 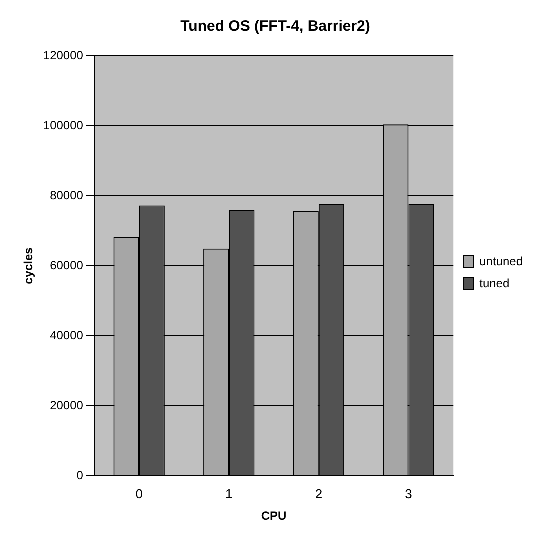 What do you see at coordinates (67, 405) in the screenshot?
I see `y-tick-label: 20000` at bounding box center [67, 405].